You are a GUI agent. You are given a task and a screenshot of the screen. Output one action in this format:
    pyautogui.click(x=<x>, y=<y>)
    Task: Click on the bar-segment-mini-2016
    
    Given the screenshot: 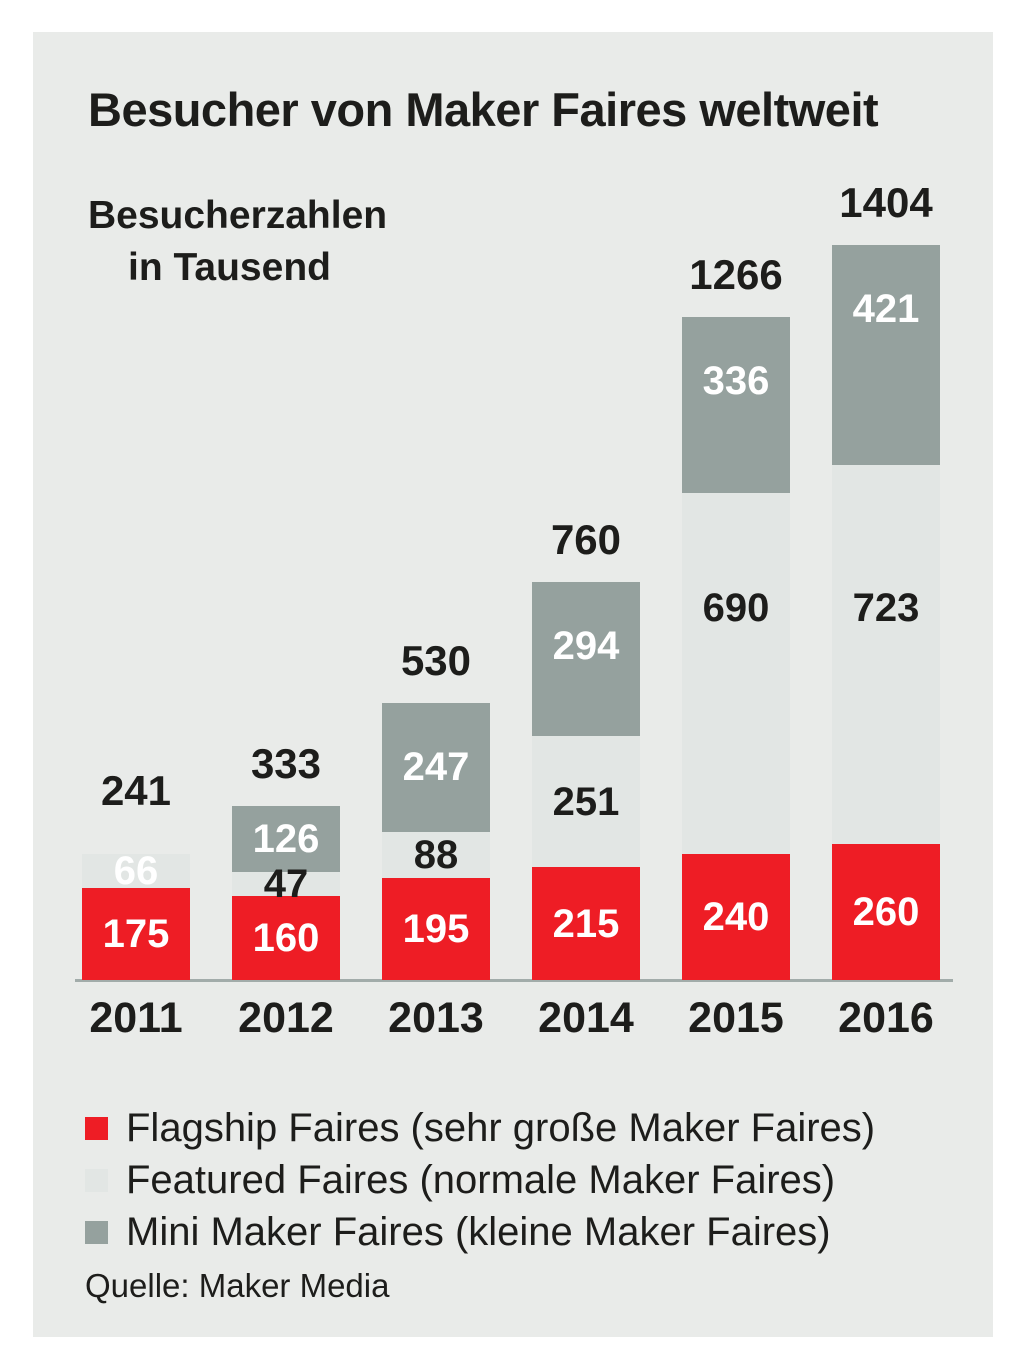 What is the action you would take?
    pyautogui.click(x=886, y=355)
    